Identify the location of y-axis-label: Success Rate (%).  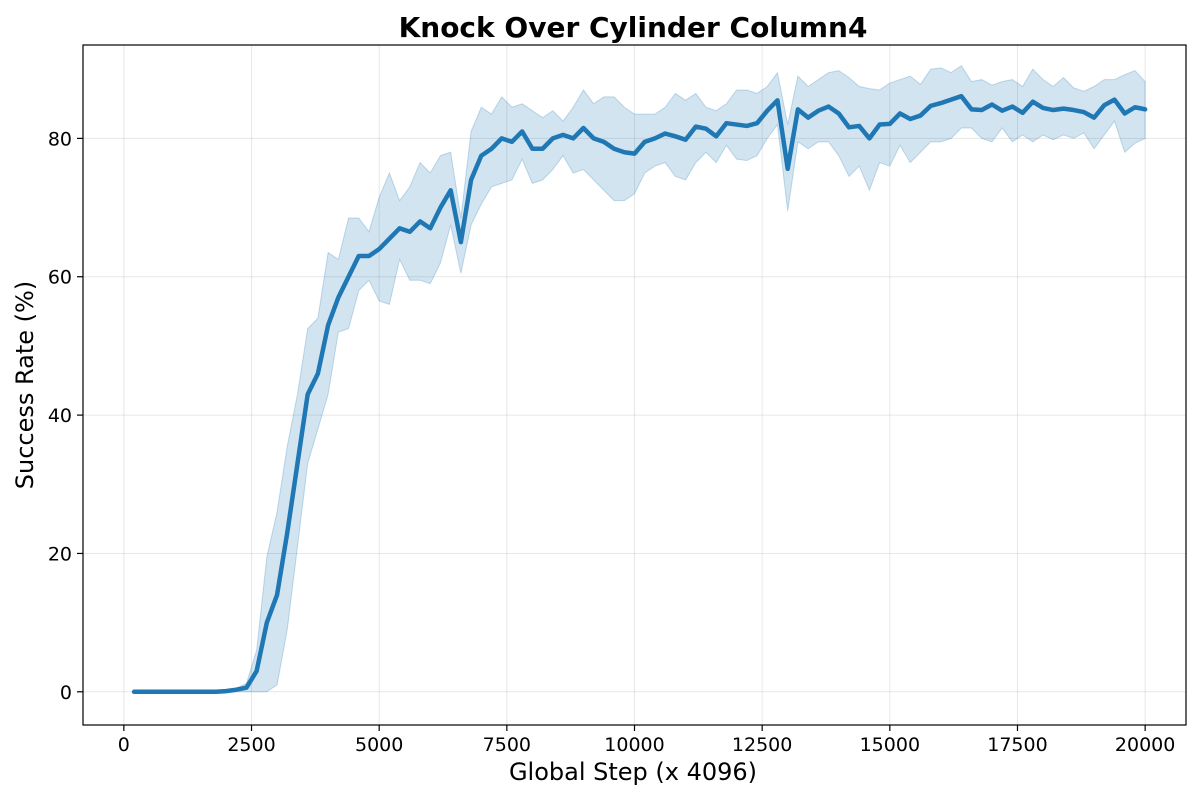
(25, 385).